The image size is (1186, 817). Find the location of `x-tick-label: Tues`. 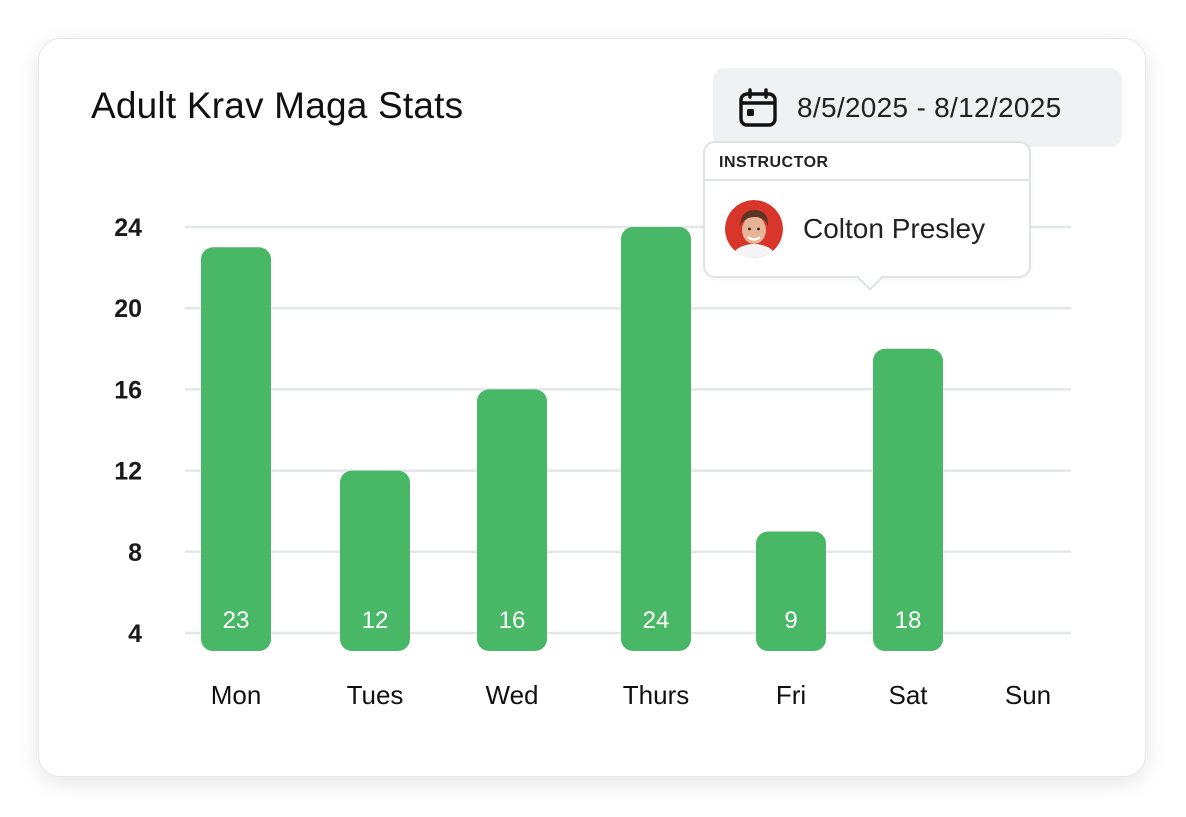

x-tick-label: Tues is located at coordinates (375, 695).